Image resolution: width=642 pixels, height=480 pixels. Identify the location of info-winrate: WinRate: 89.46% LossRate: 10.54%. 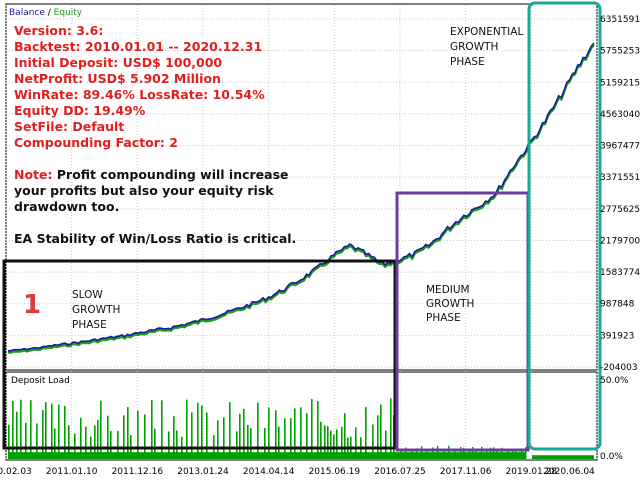
(139, 94).